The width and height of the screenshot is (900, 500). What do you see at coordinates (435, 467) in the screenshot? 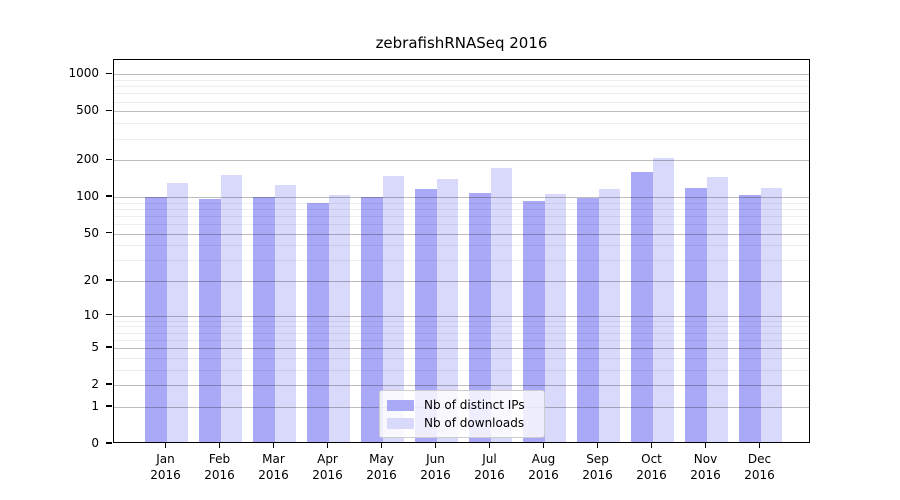
I see `x-axis-tick-label: Jun 2016` at bounding box center [435, 467].